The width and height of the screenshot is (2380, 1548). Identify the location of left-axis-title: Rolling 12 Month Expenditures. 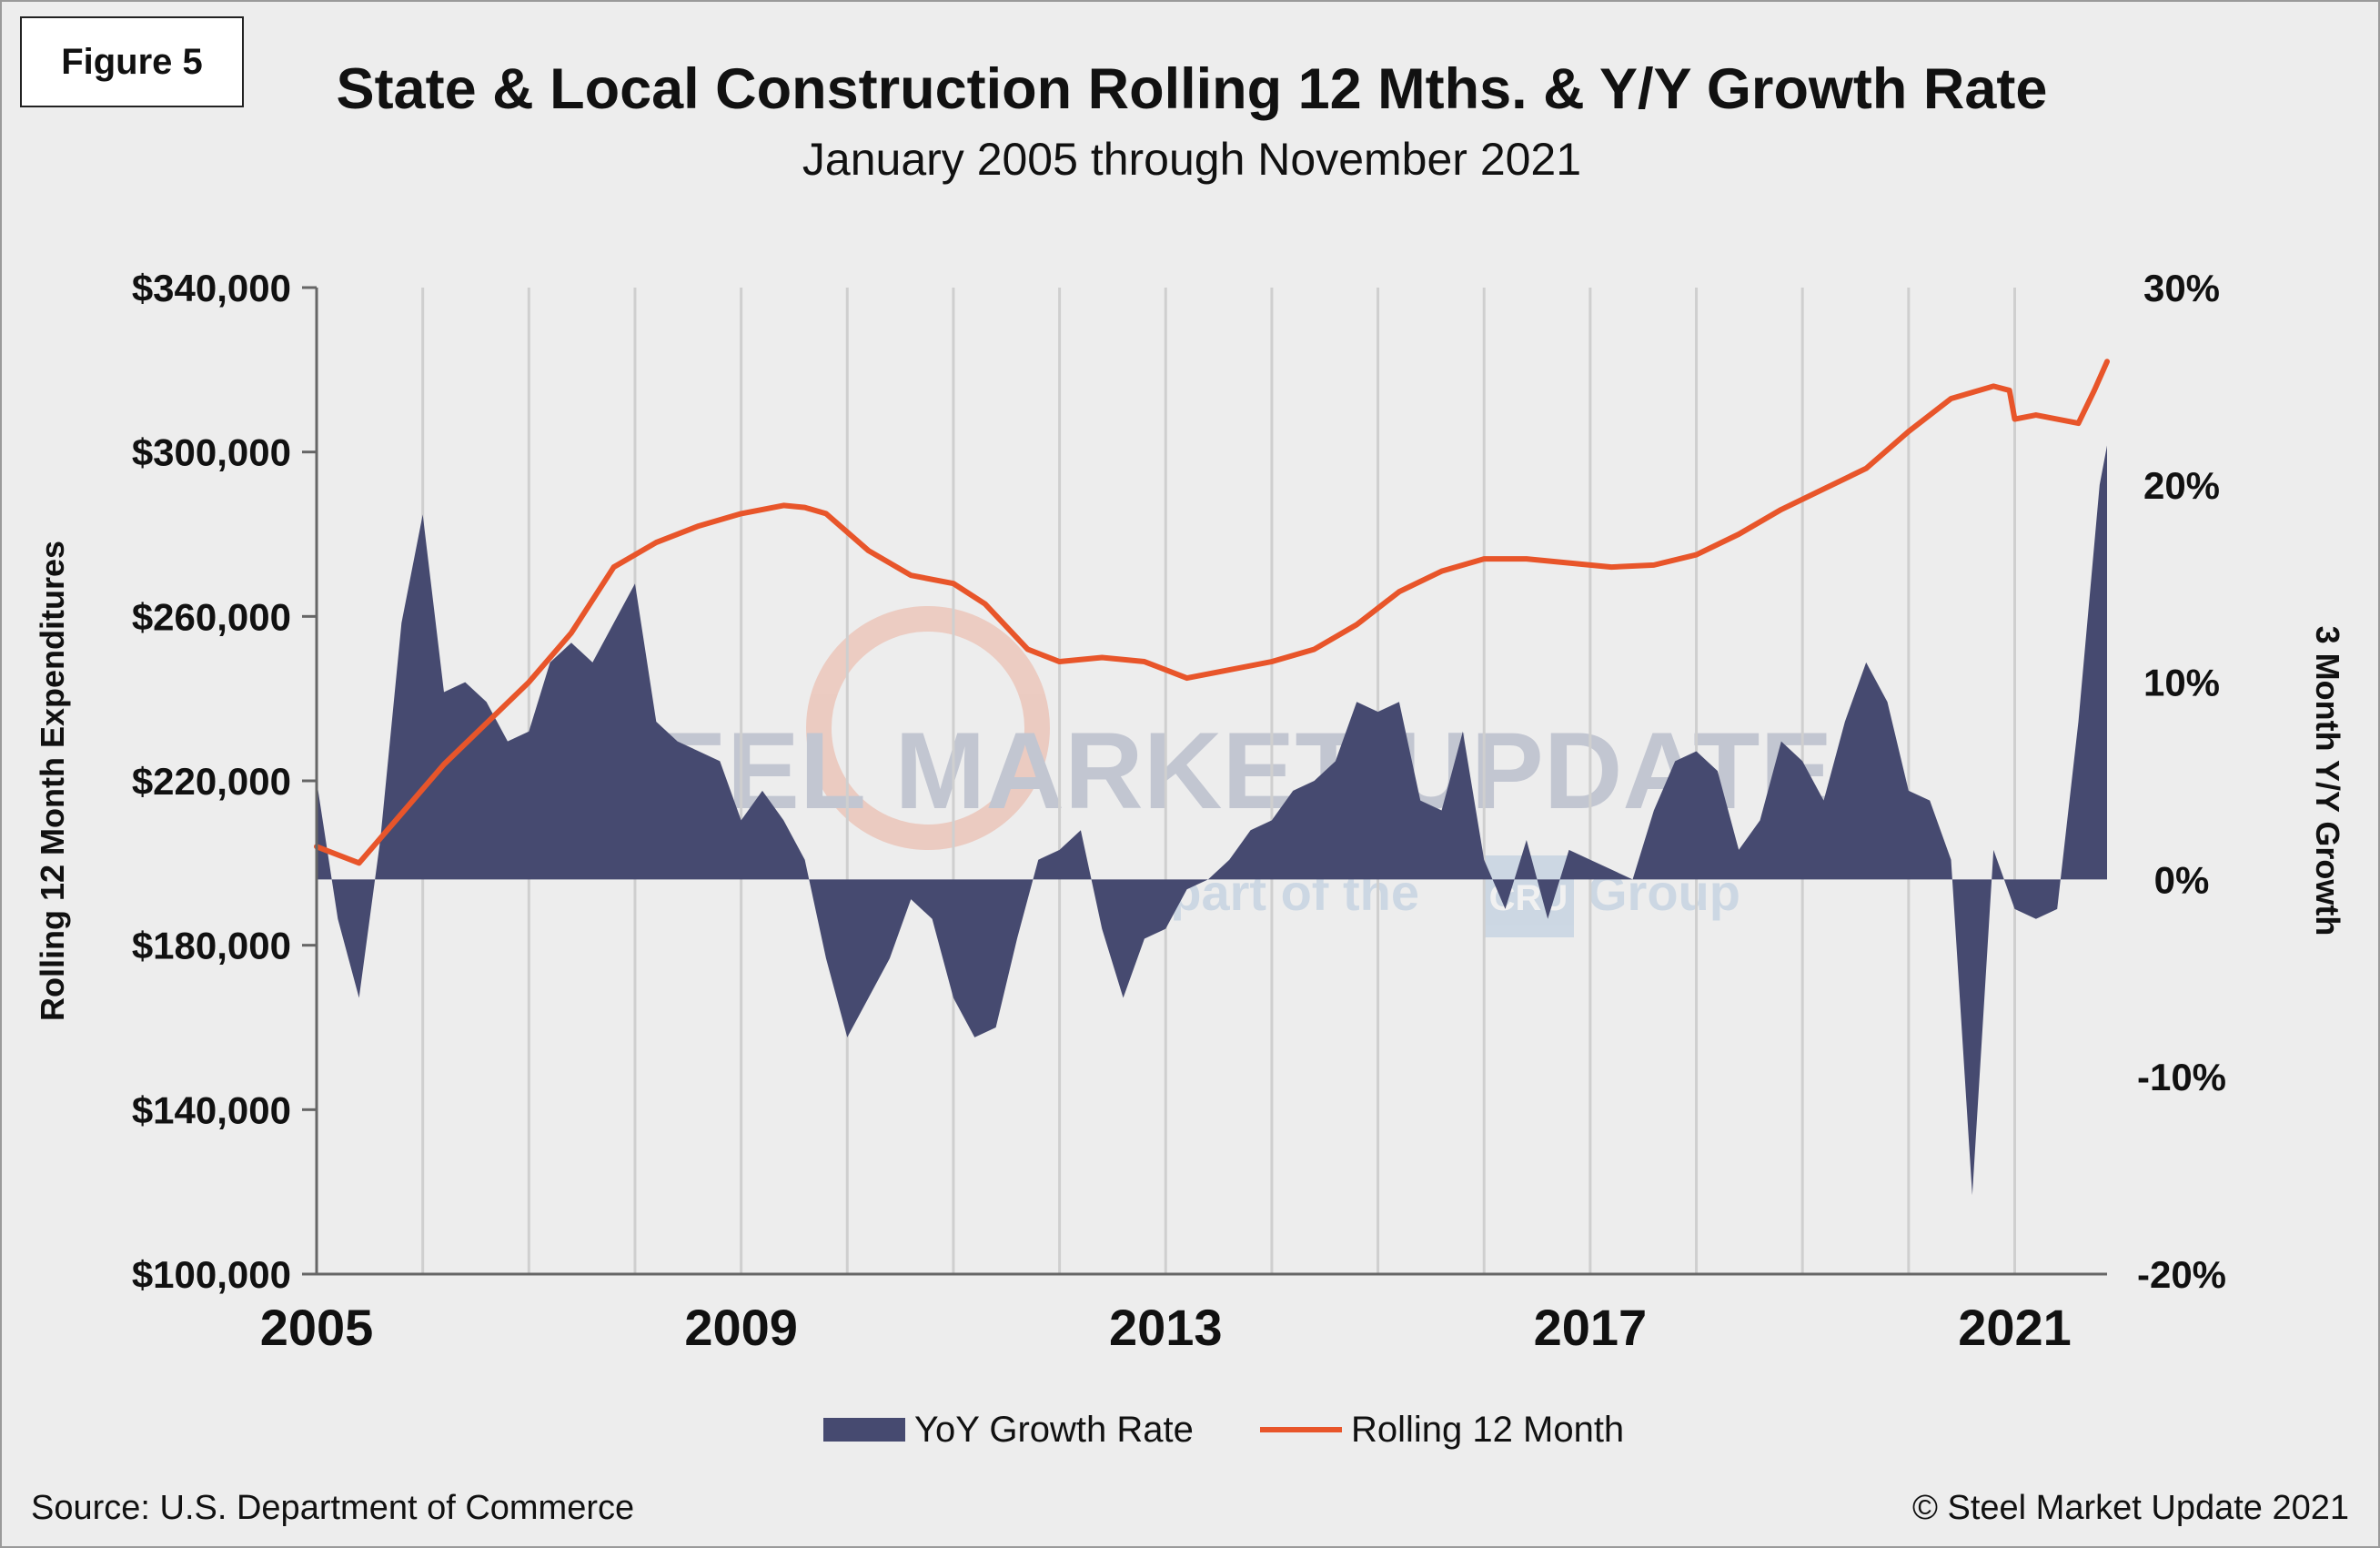
(52, 781).